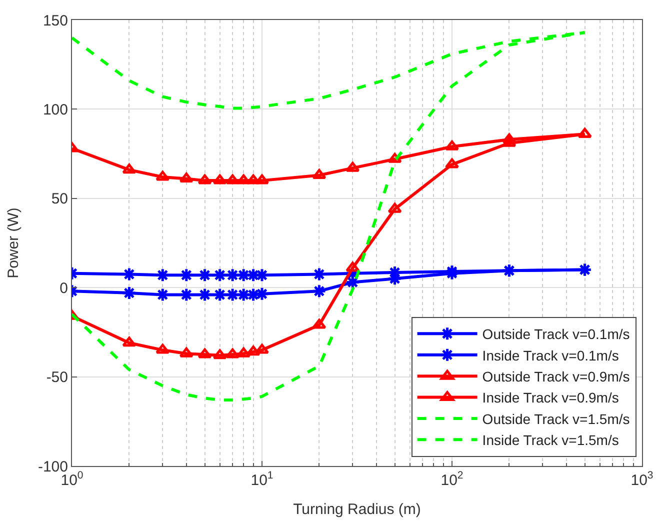 This screenshot has width=665, height=527. I want to click on y-axis-title: Power (W), so click(13, 243).